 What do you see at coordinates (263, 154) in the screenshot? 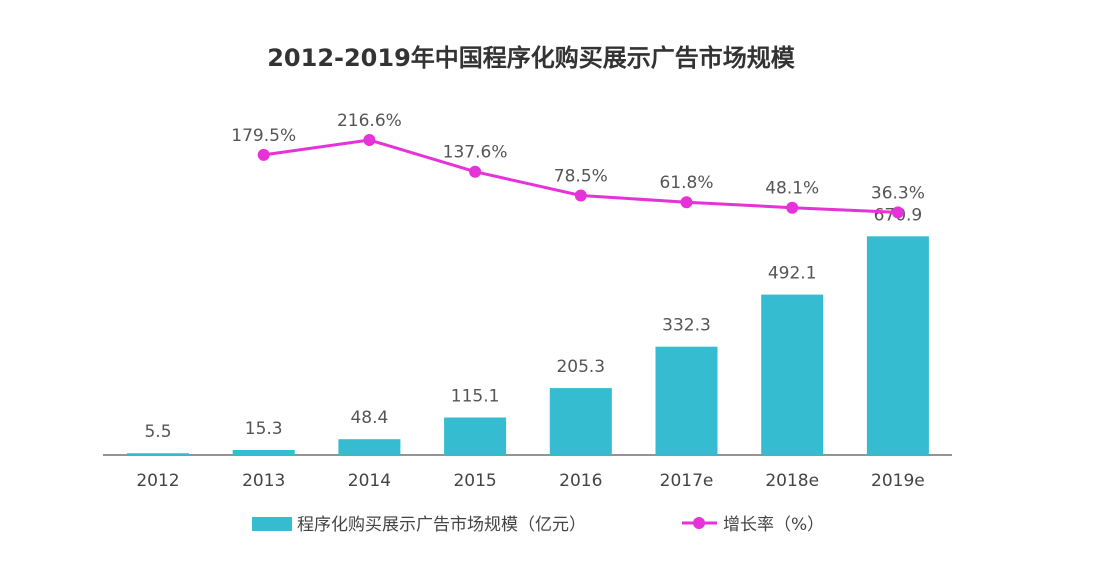
I see `growth-point-2013` at bounding box center [263, 154].